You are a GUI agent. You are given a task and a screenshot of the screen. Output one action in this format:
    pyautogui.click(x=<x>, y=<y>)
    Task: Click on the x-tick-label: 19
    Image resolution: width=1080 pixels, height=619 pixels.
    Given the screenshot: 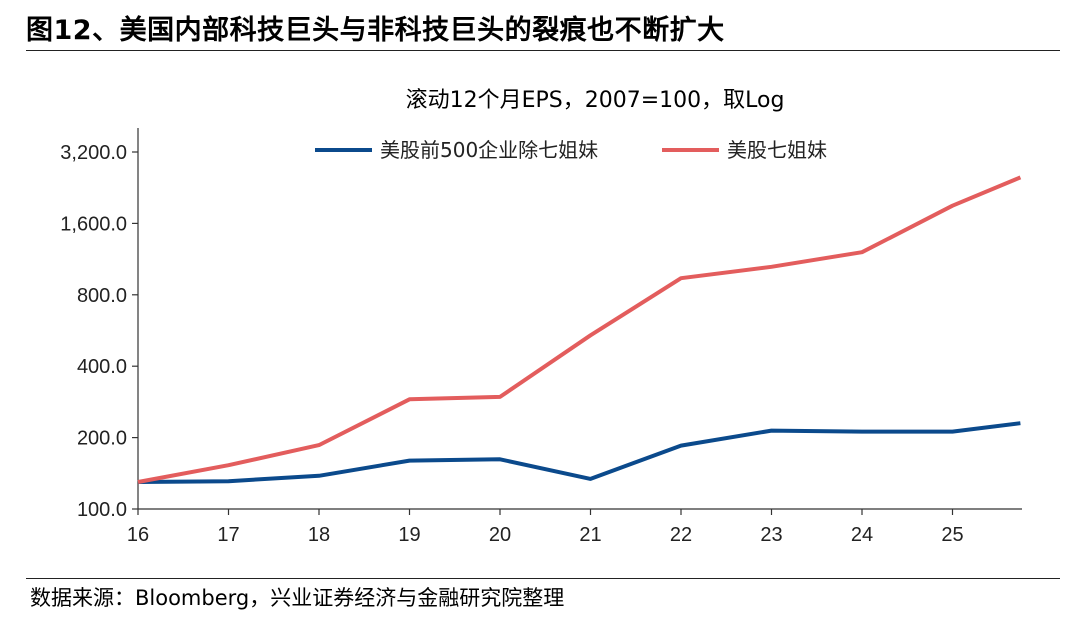 What is the action you would take?
    pyautogui.click(x=409, y=535)
    